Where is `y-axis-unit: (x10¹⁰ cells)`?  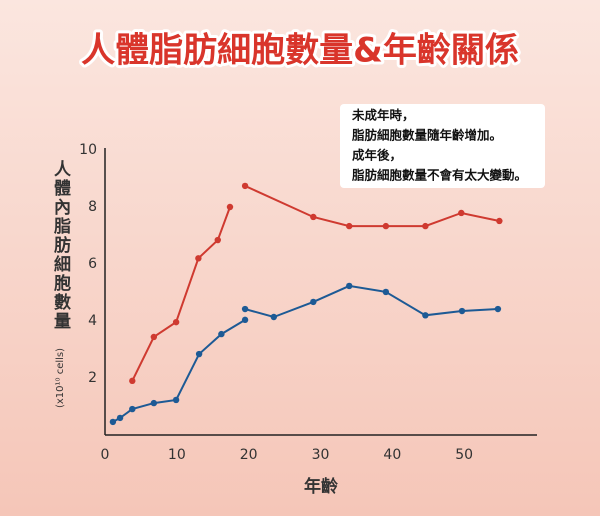
y-axis-unit: (x10¹⁰ cells) is located at coordinates (60, 378).